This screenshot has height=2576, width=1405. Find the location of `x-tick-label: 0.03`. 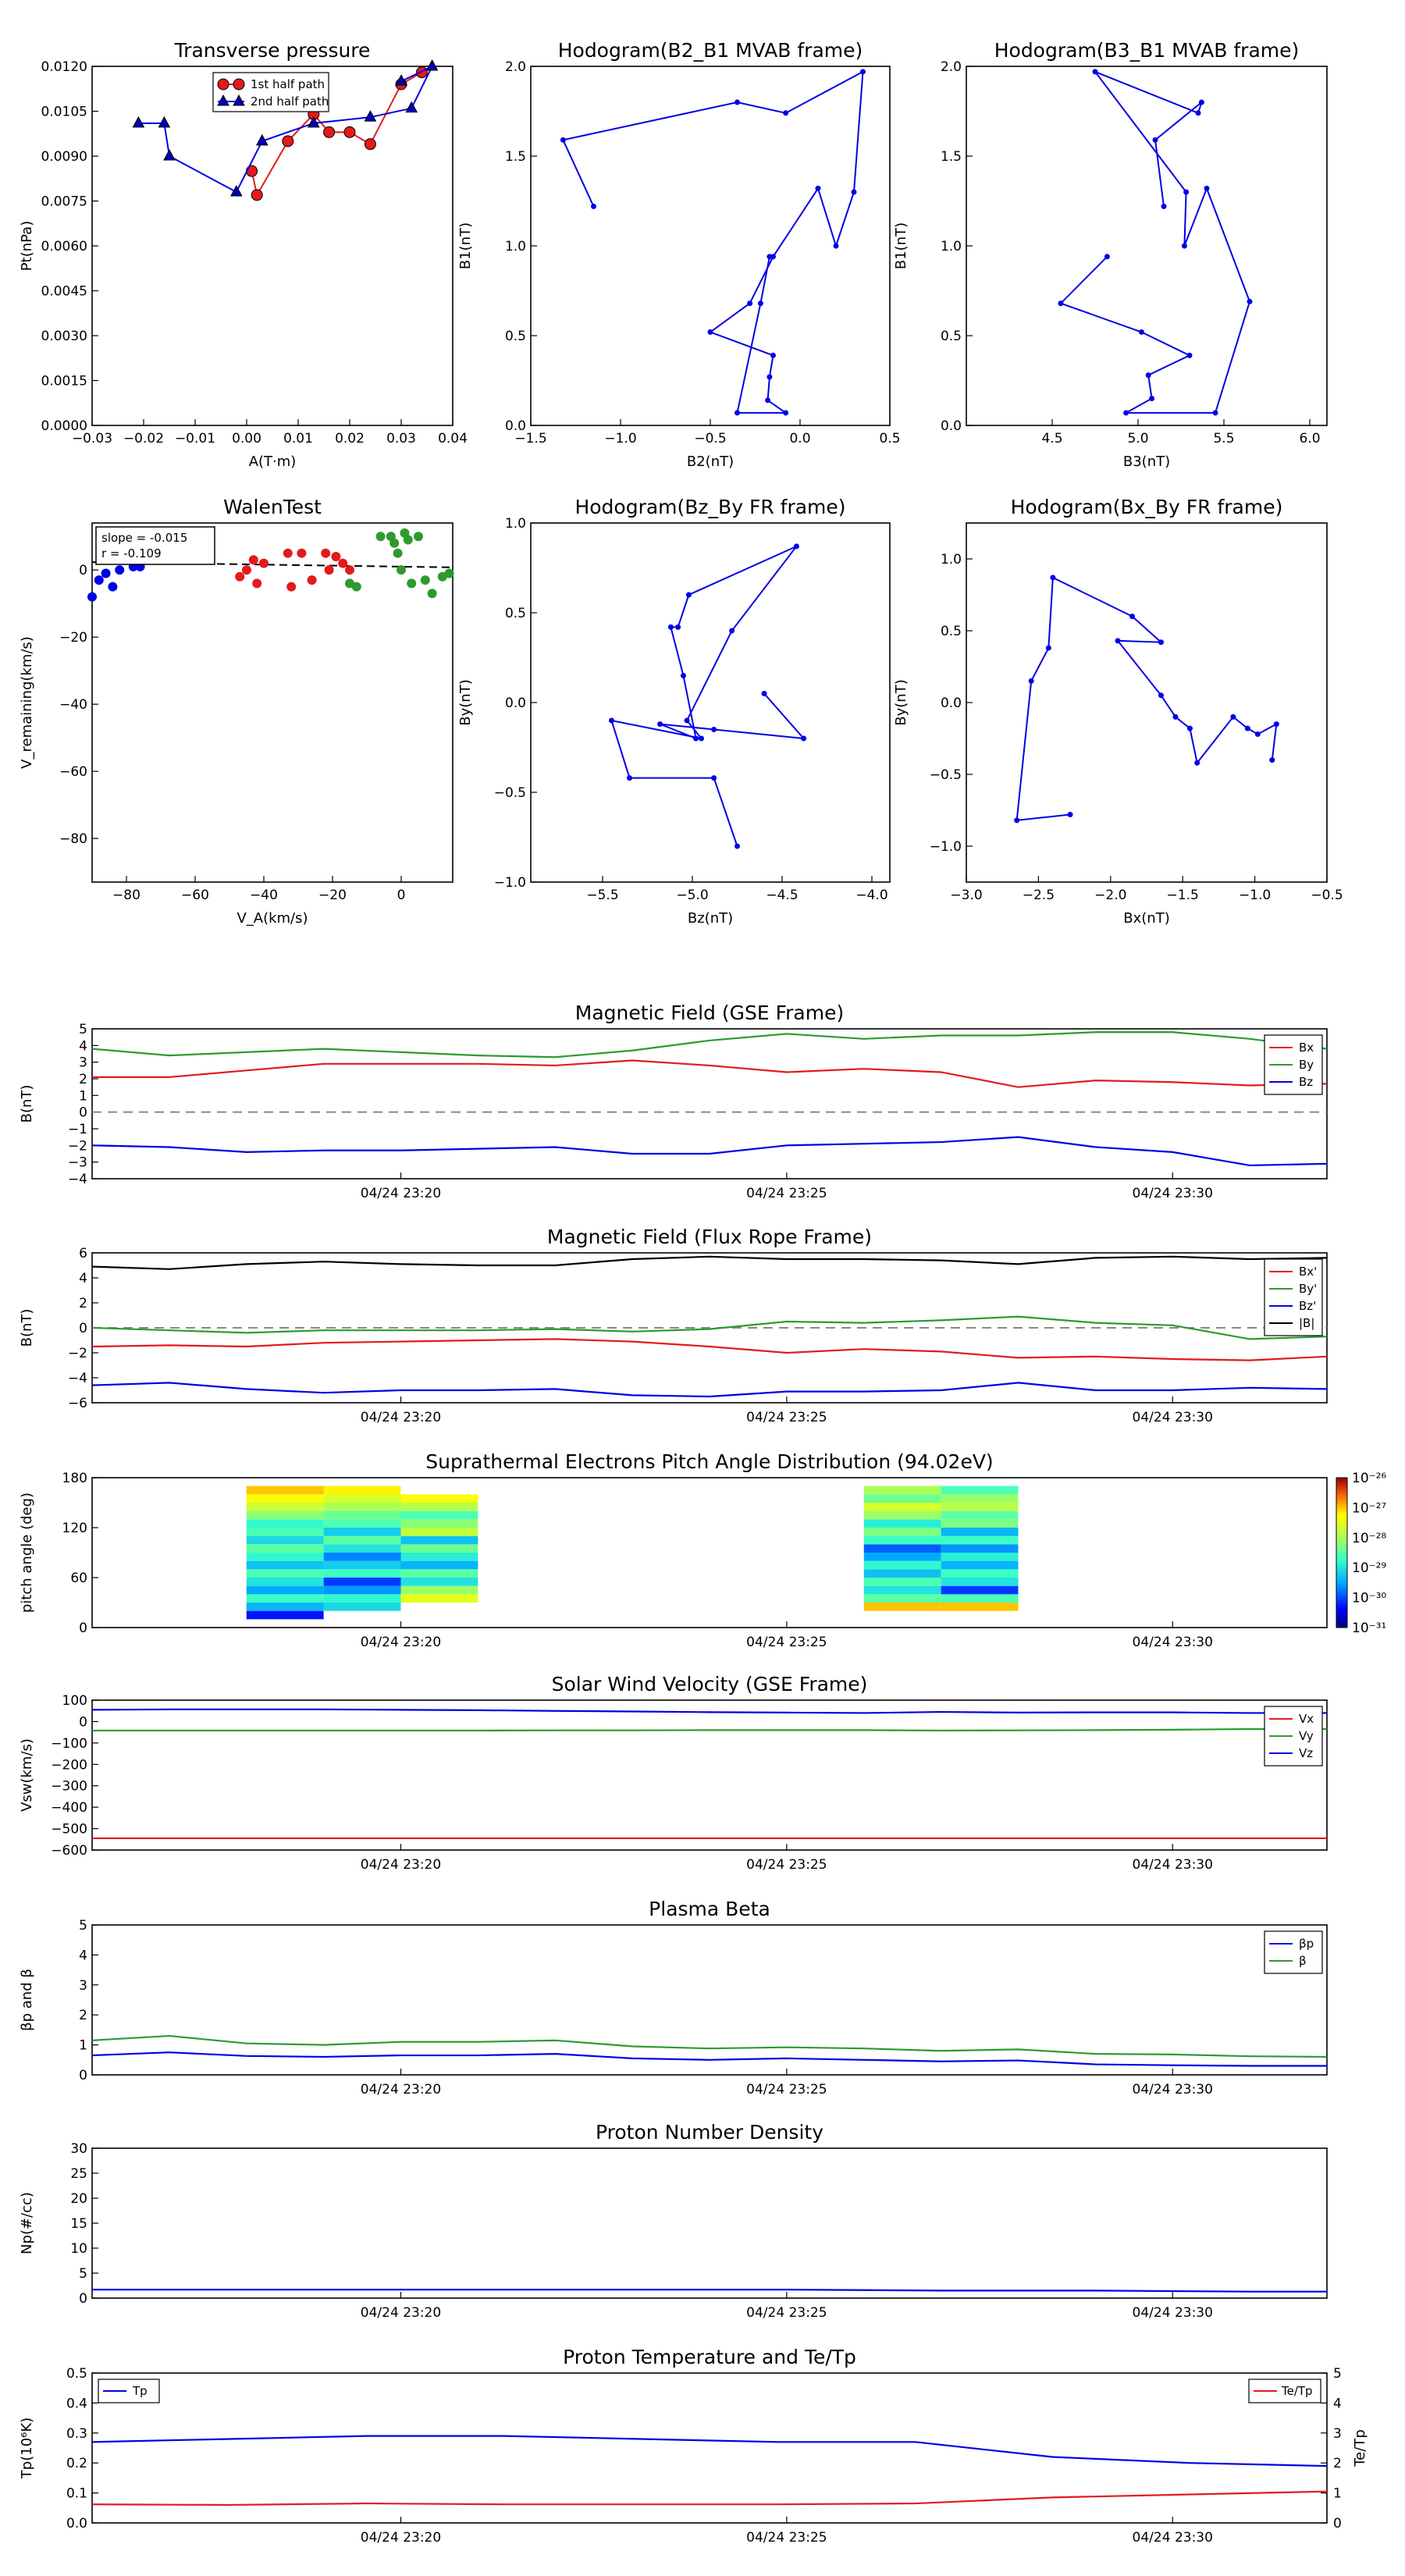

x-tick-label: 0.03 is located at coordinates (401, 439).